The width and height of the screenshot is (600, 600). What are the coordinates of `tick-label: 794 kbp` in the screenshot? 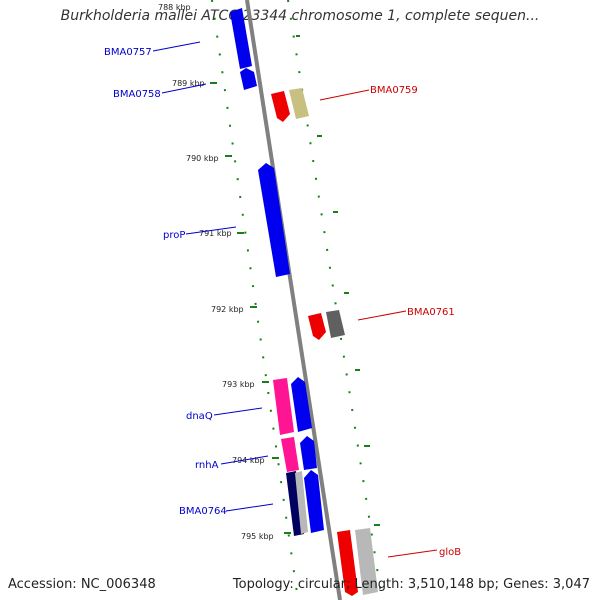 It's located at (248, 460).